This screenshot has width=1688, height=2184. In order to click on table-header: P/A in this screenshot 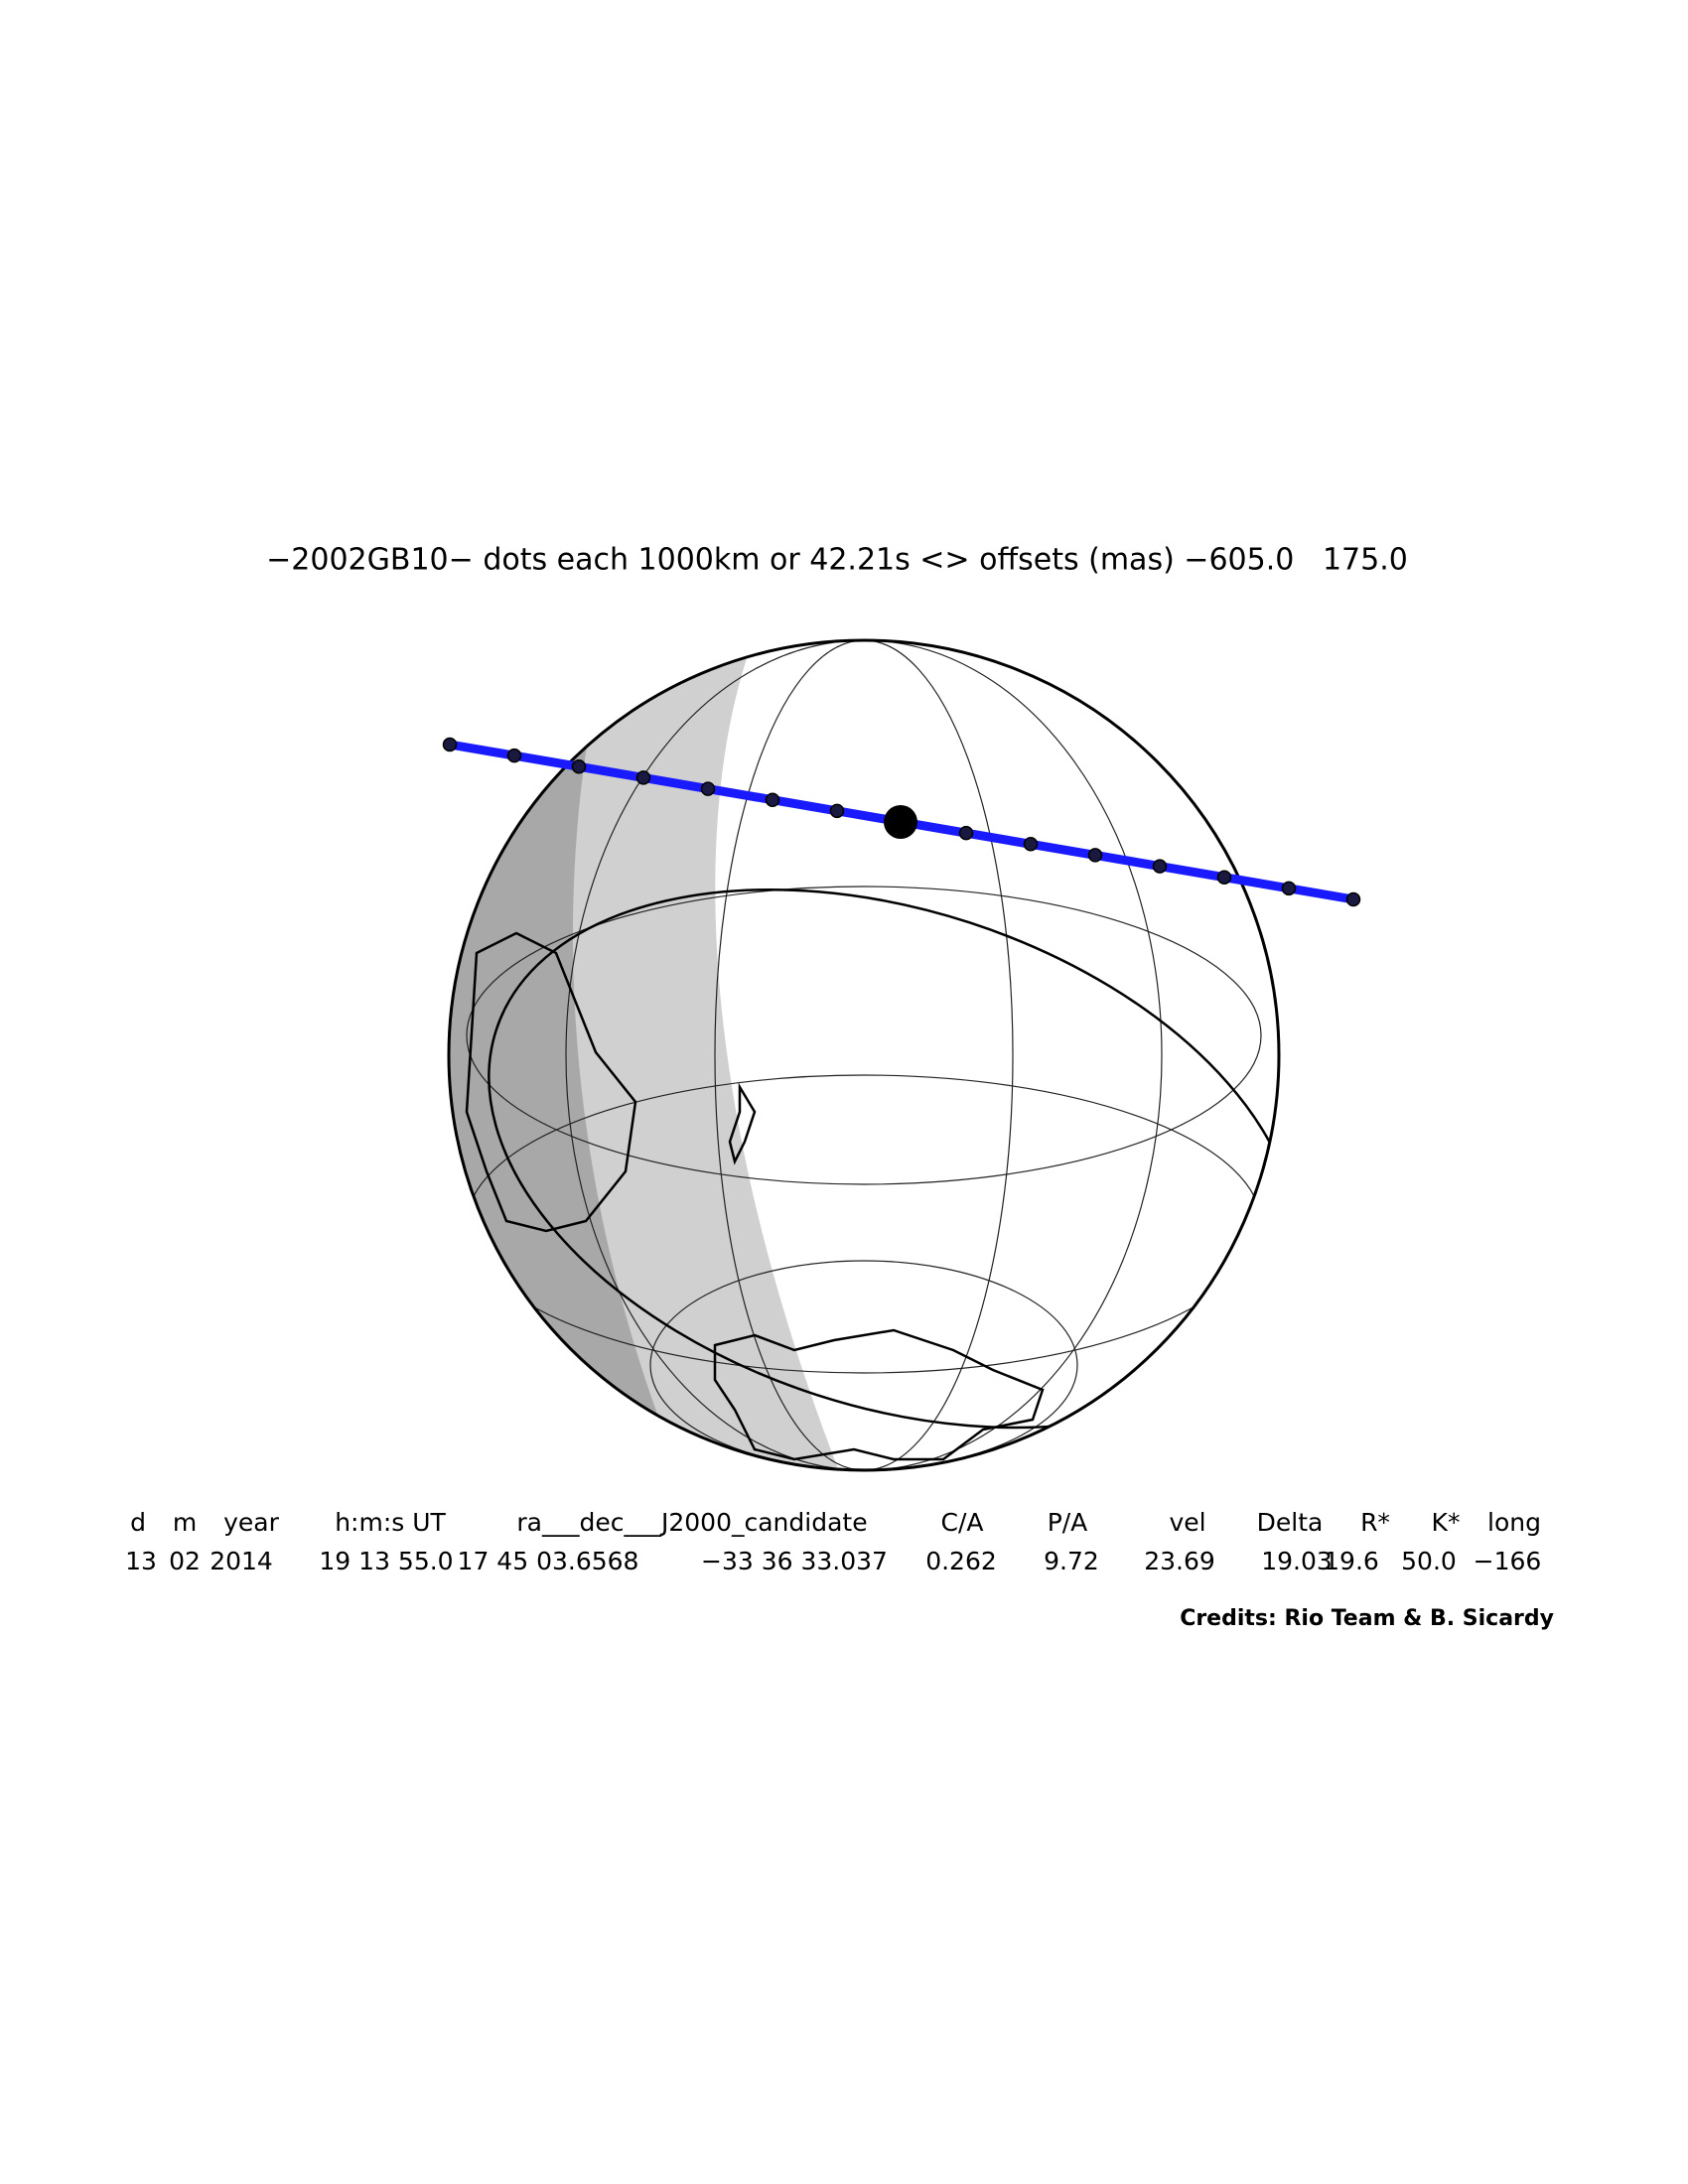, I will do `click(1068, 1522)`.